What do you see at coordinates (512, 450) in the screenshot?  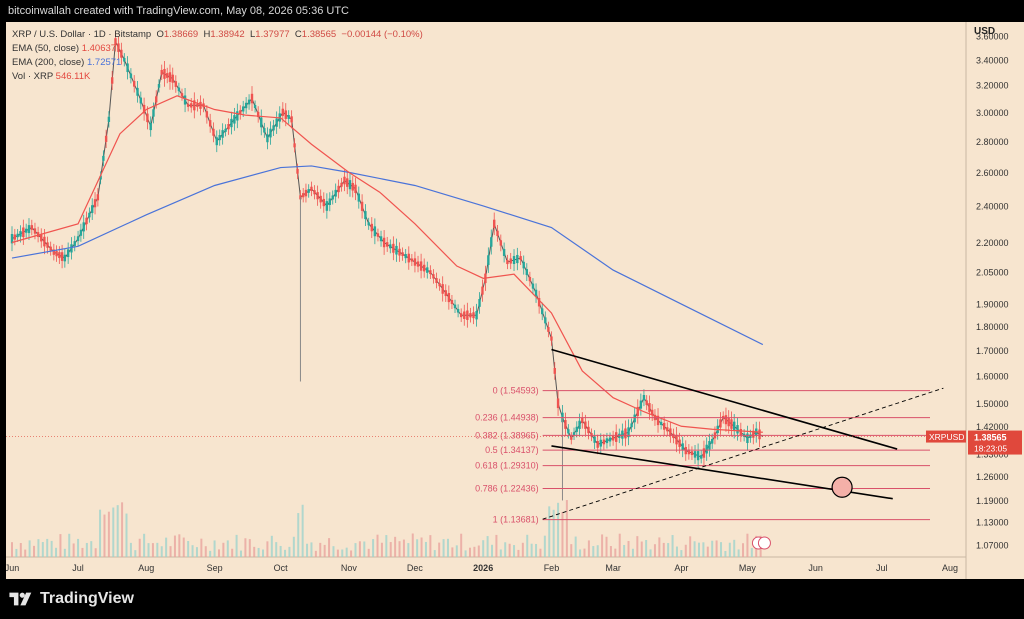 I see `fib-level-label: 0.5 (1.34137)` at bounding box center [512, 450].